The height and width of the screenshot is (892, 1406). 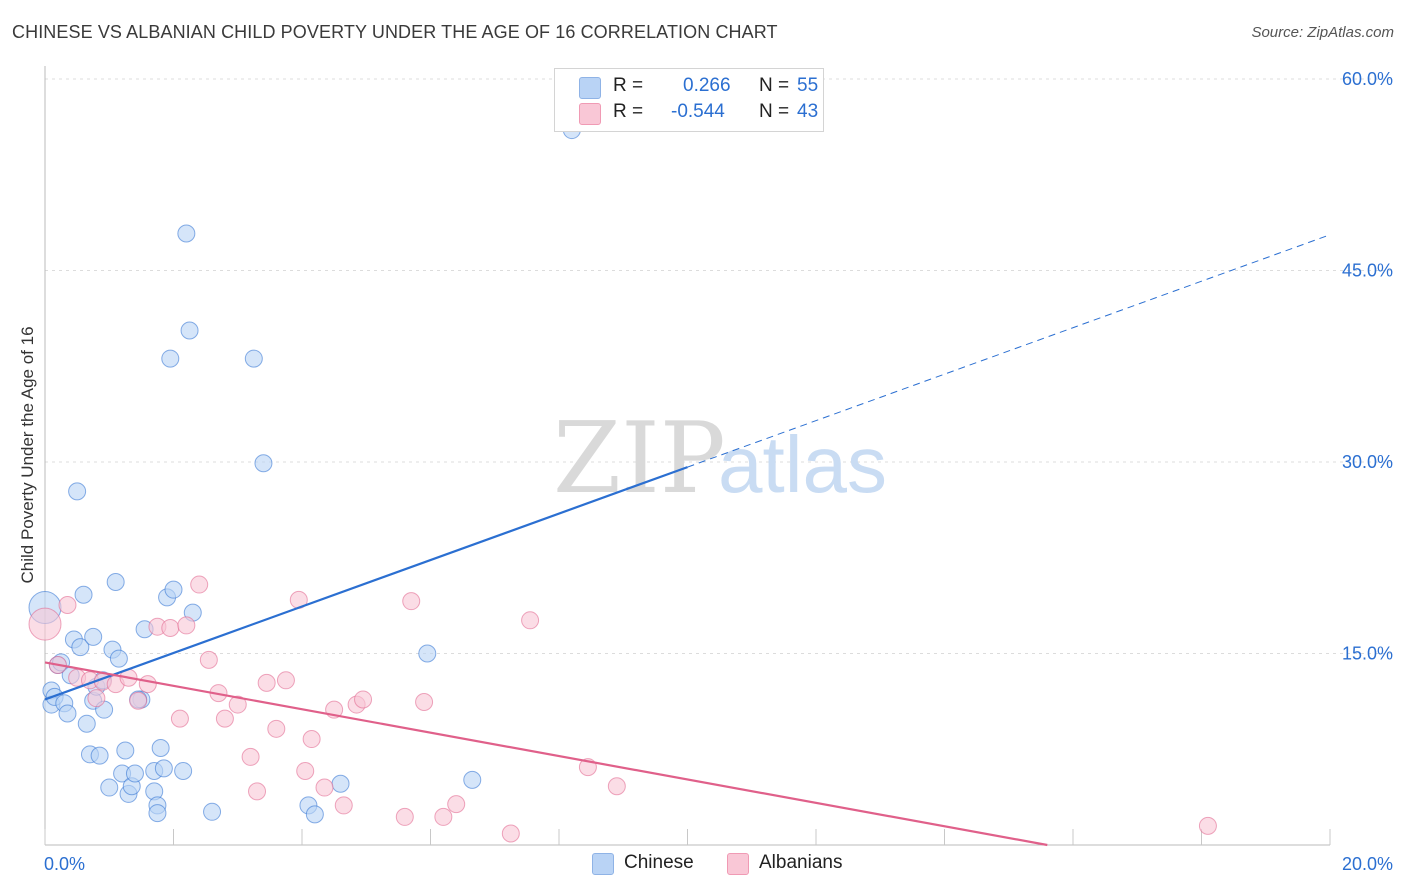 What do you see at coordinates (1367, 271) in the screenshot?
I see `y-tick-label: 45.0%` at bounding box center [1367, 271].